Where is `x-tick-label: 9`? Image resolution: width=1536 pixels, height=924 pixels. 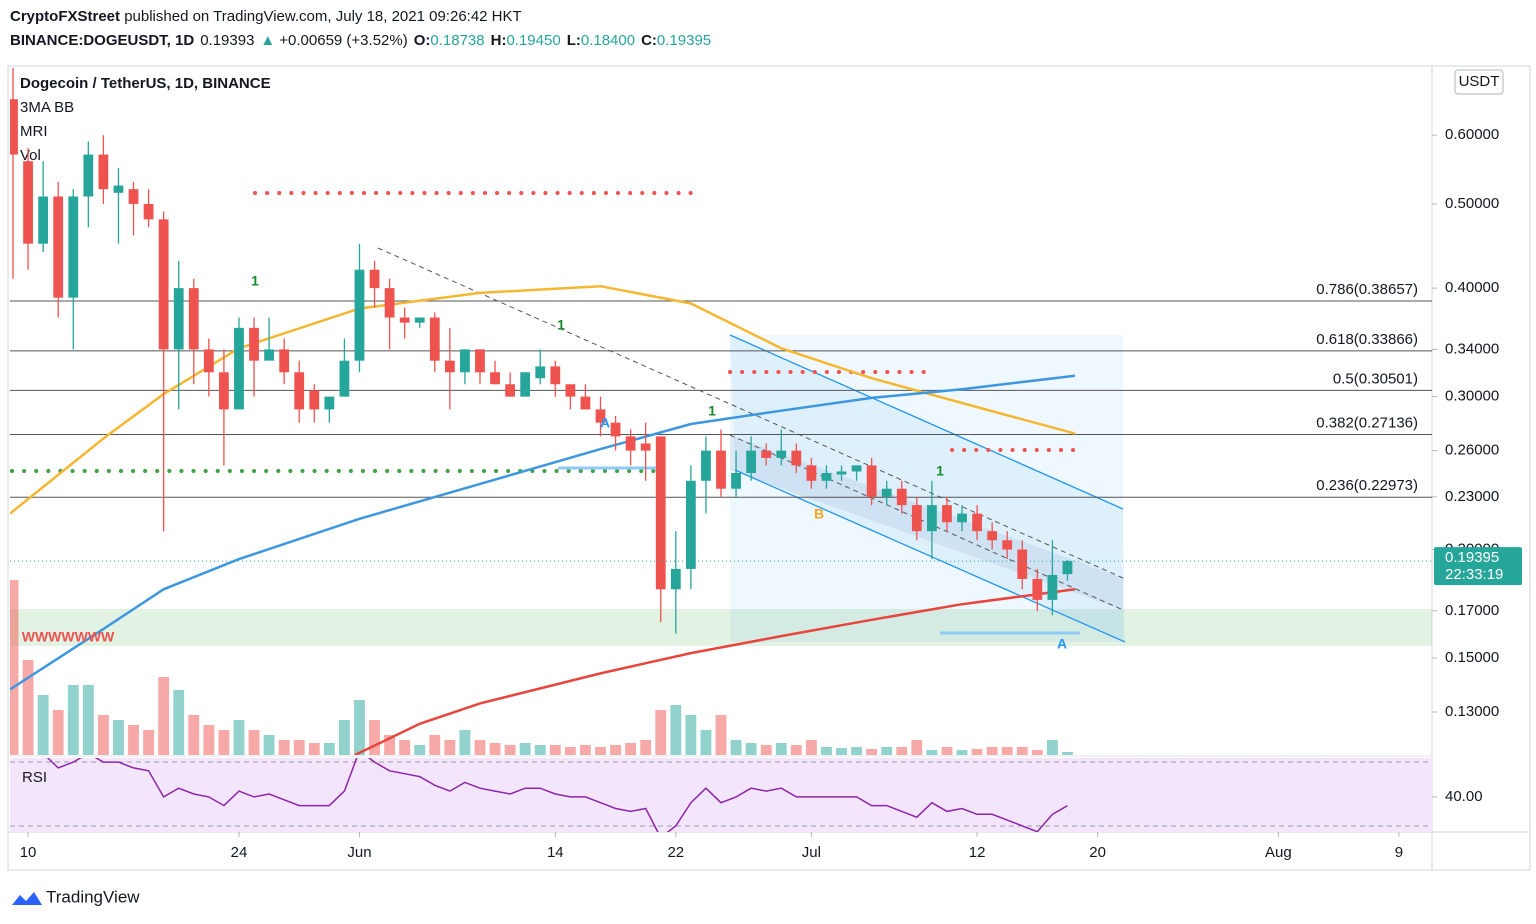
x-tick-label: 9 is located at coordinates (1399, 852).